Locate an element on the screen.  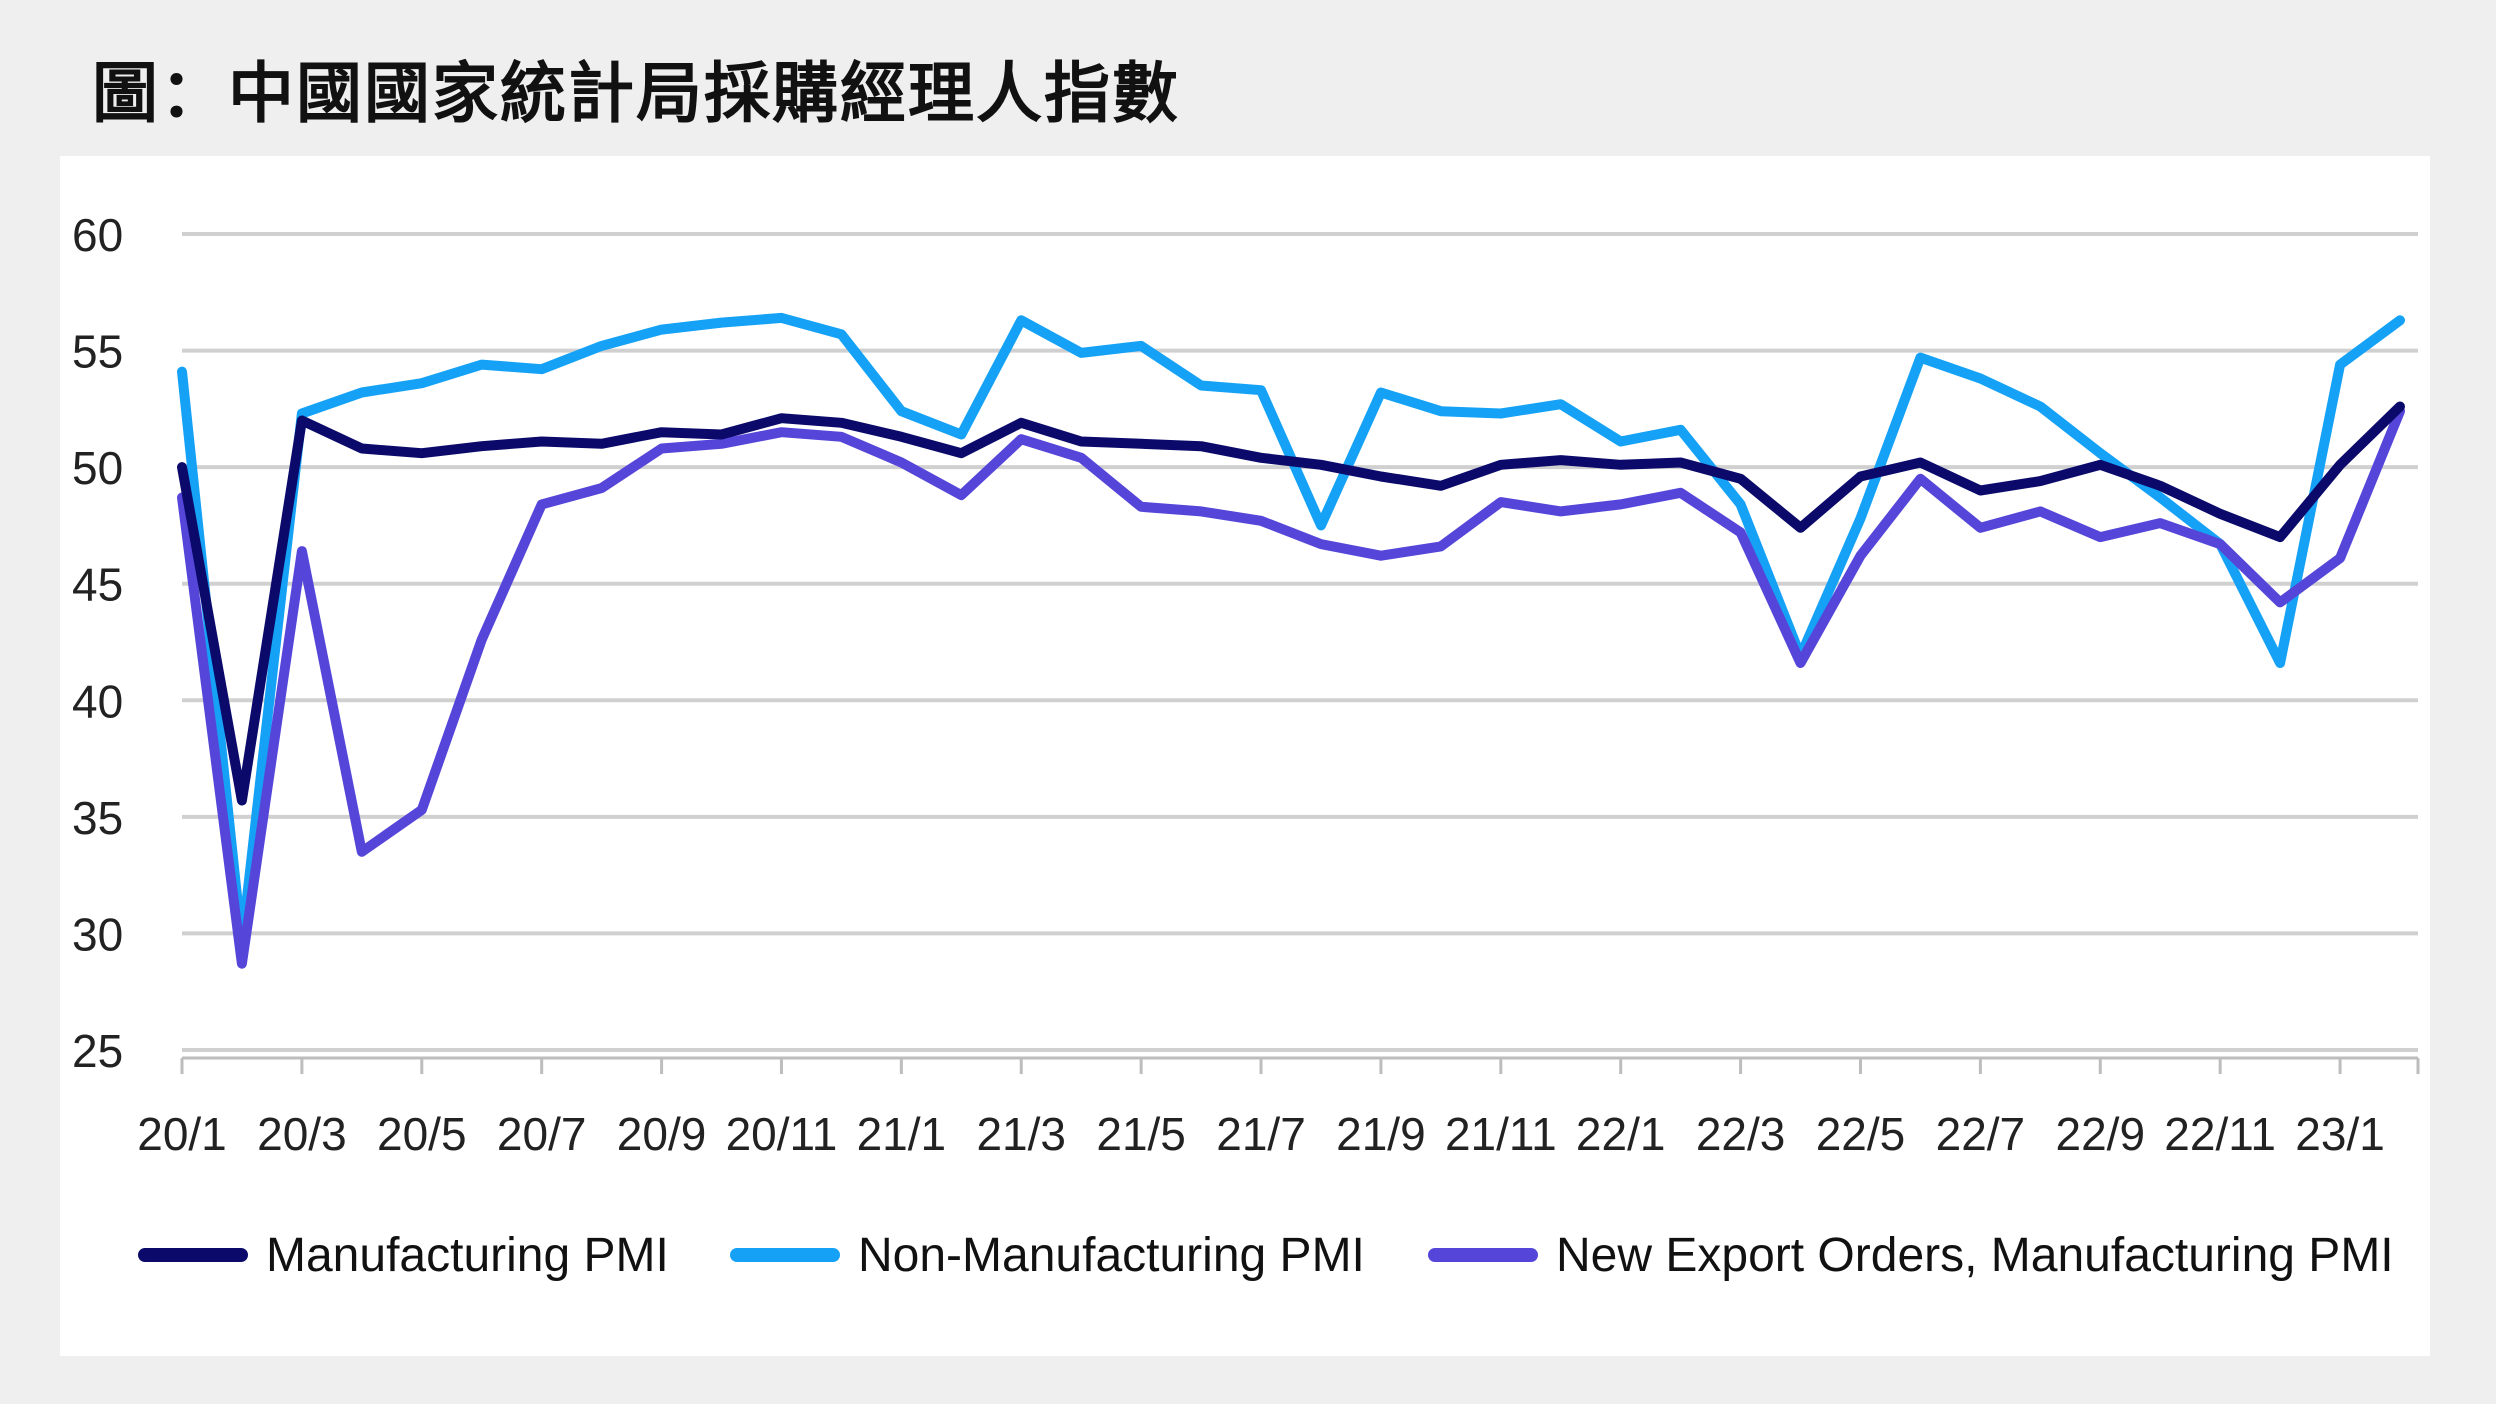
legend-swatch-export-orders is located at coordinates (1483, 1255).